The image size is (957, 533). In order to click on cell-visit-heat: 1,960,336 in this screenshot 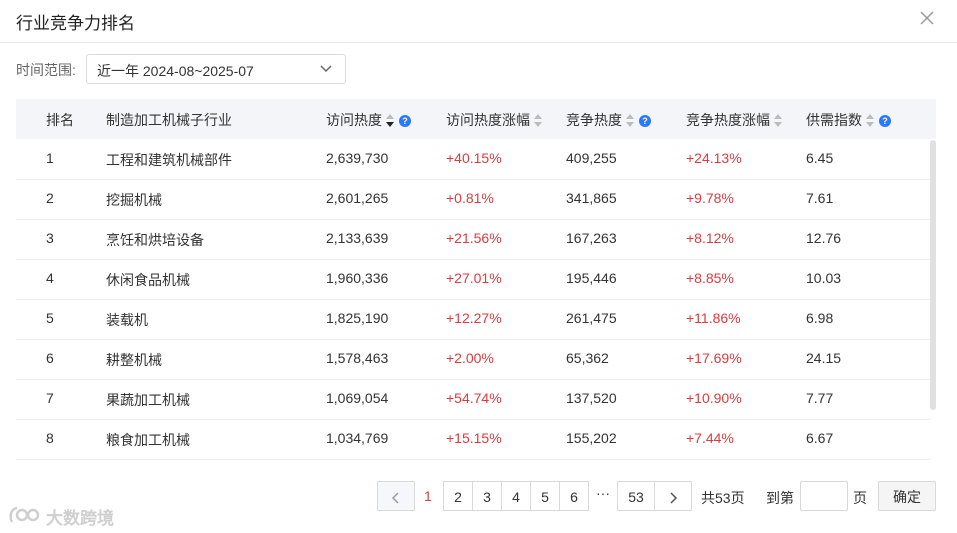, I will do `click(357, 278)`.